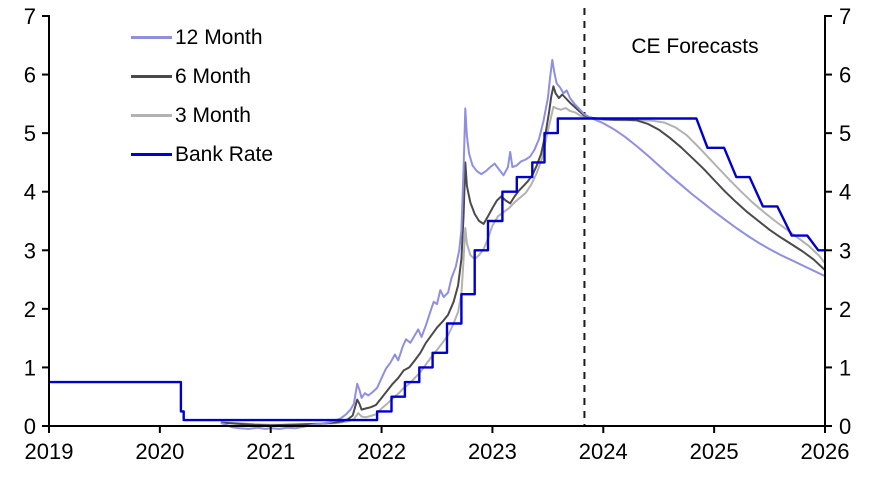 The width and height of the screenshot is (877, 490). I want to click on y-tick-label-right: 0, so click(845, 426).